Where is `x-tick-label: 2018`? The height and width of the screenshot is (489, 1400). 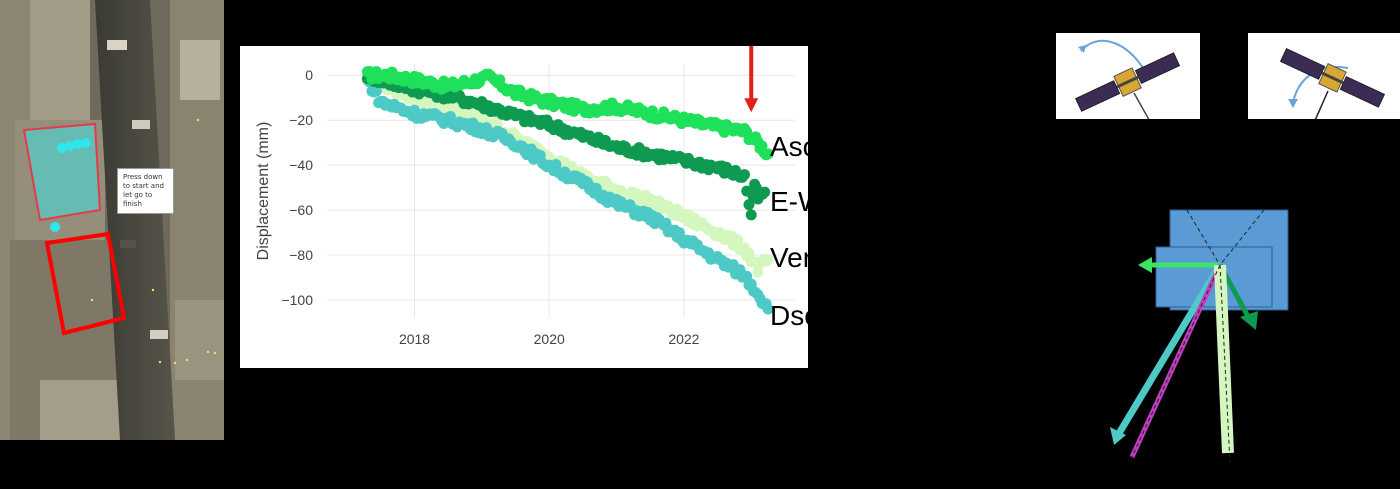
x-tick-label: 2018 is located at coordinates (414, 339).